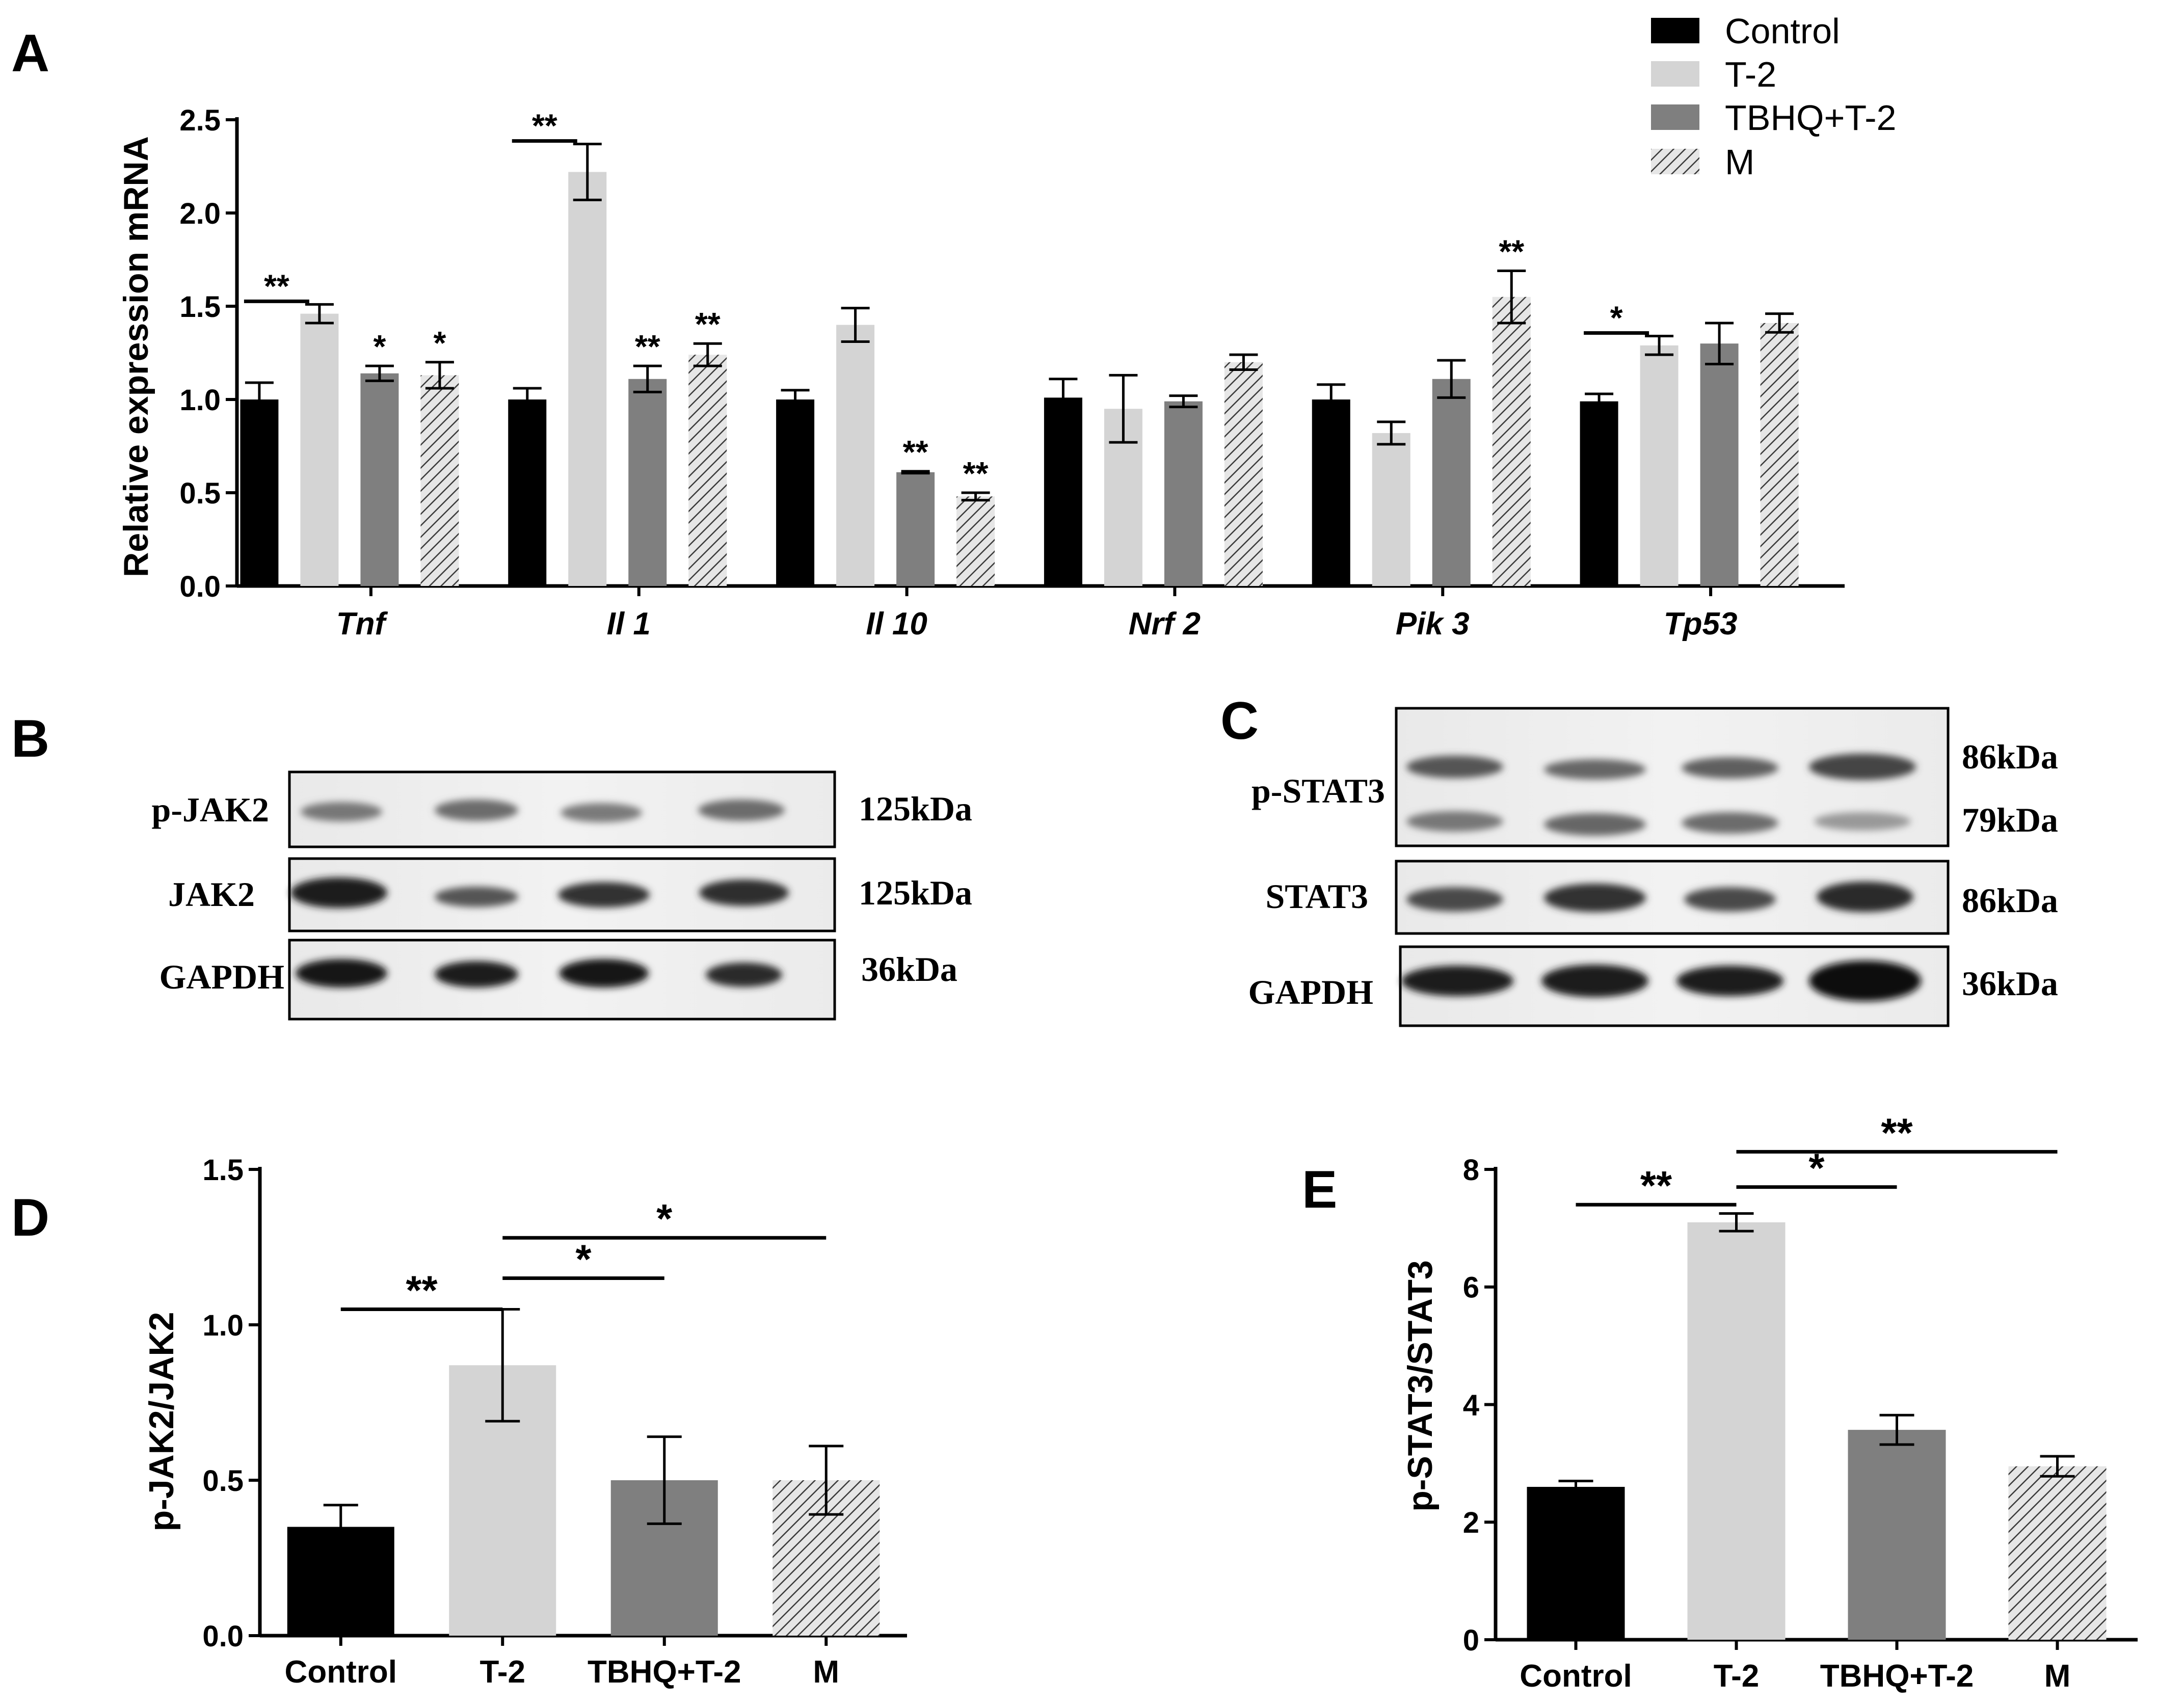 The image size is (2157, 1708). I want to click on legend: Control T-2 TBHQ+T-2 M, so click(1774, 96).